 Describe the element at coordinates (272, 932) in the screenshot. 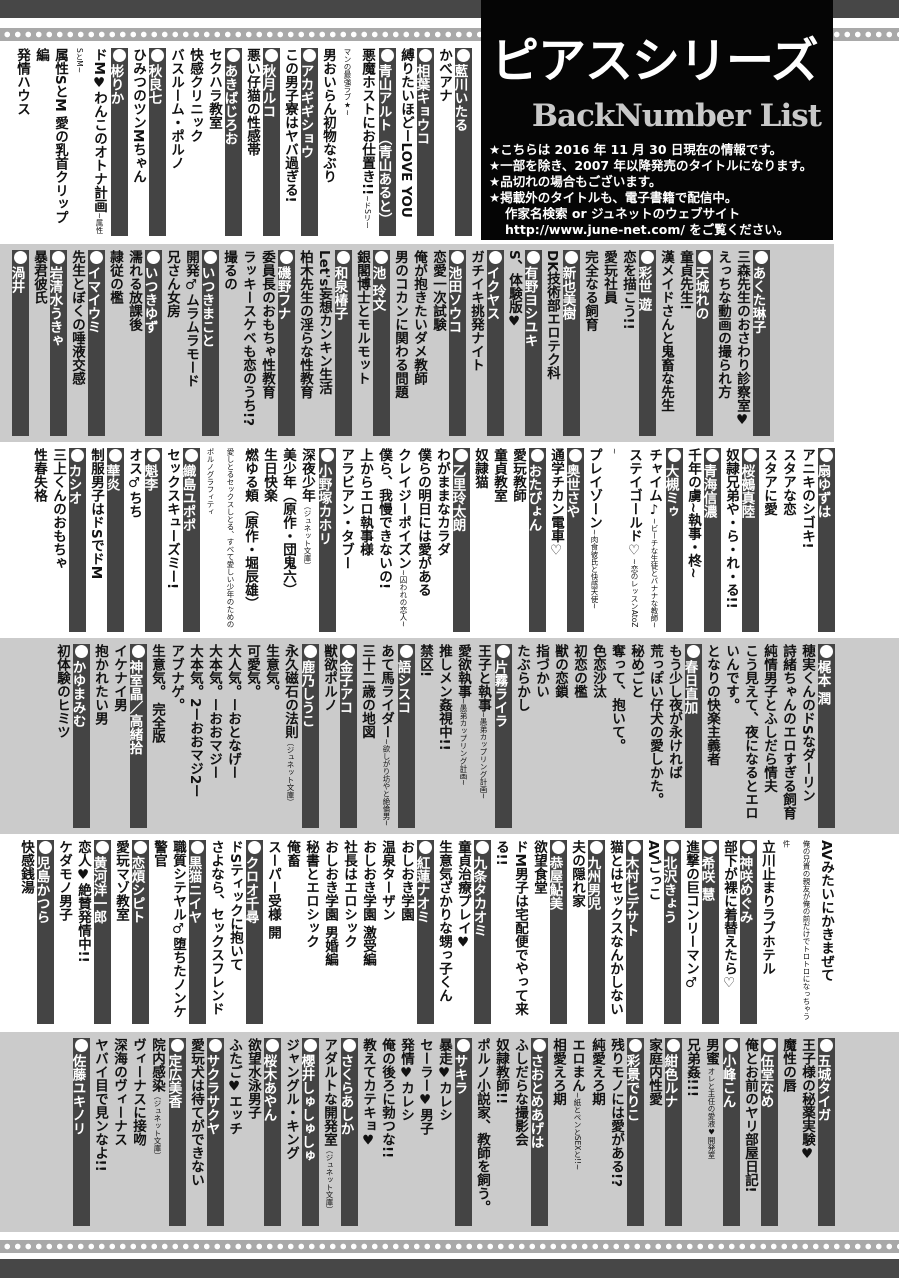

I see `book-title: スーパー受様 開` at that location.